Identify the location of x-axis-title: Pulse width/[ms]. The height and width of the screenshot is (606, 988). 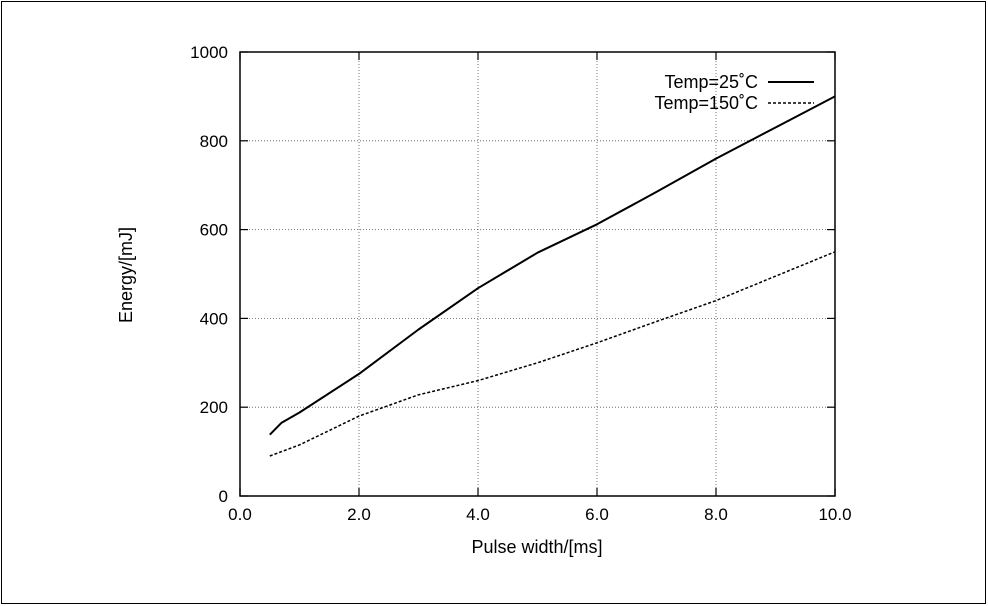
(536, 547).